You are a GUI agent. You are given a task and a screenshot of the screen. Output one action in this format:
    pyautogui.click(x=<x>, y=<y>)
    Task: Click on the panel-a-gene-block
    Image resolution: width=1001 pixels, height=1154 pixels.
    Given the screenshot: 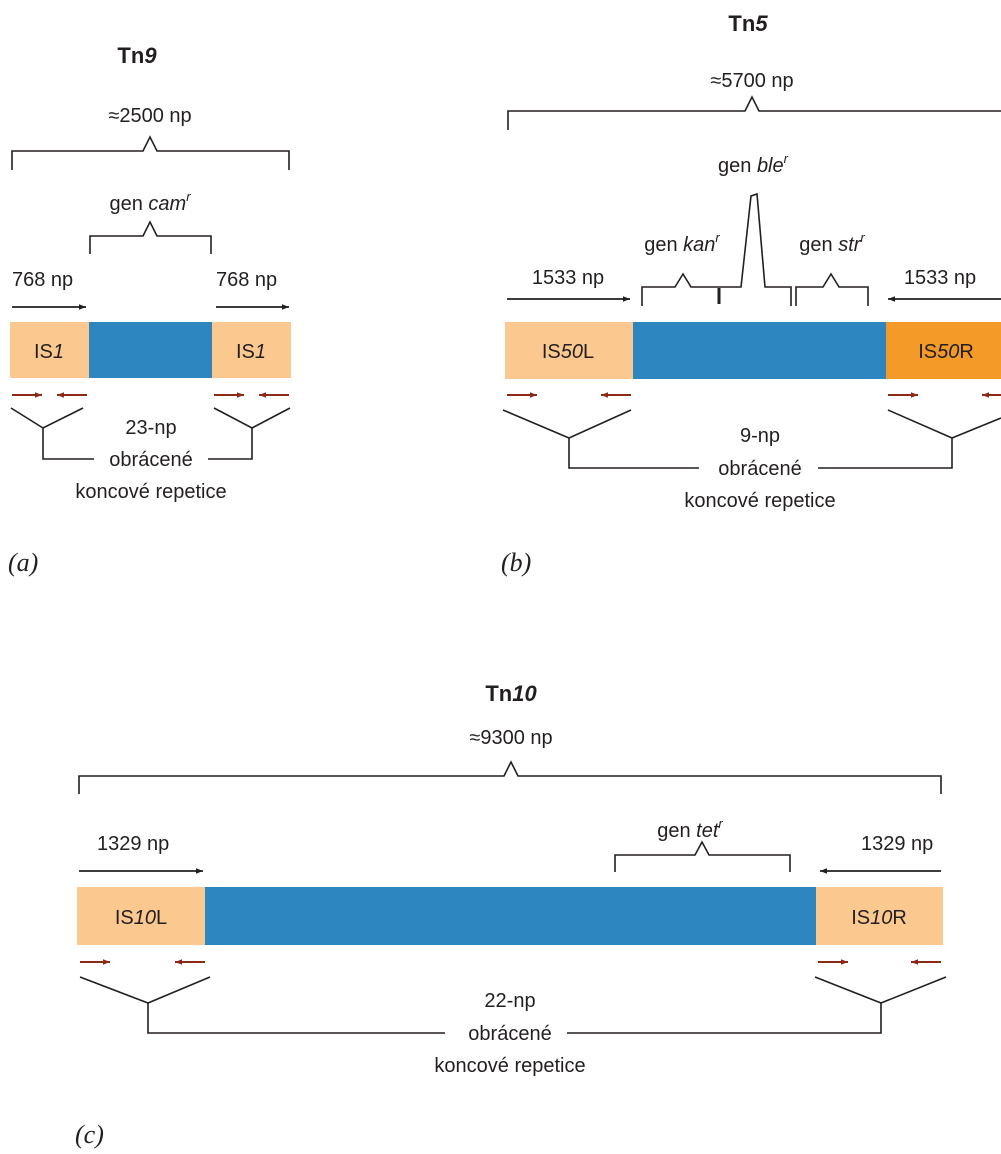 What is the action you would take?
    pyautogui.click(x=150, y=350)
    